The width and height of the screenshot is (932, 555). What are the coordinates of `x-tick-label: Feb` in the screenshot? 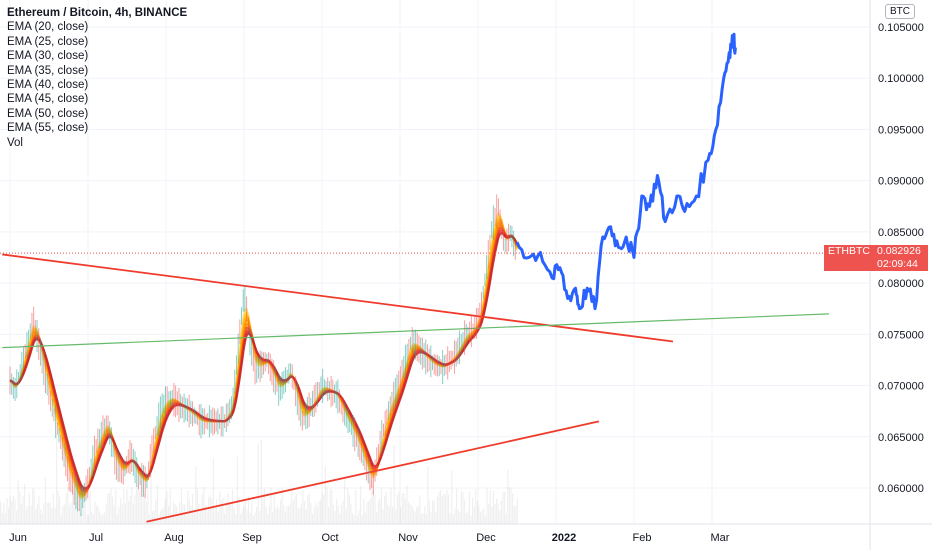 It's located at (642, 538).